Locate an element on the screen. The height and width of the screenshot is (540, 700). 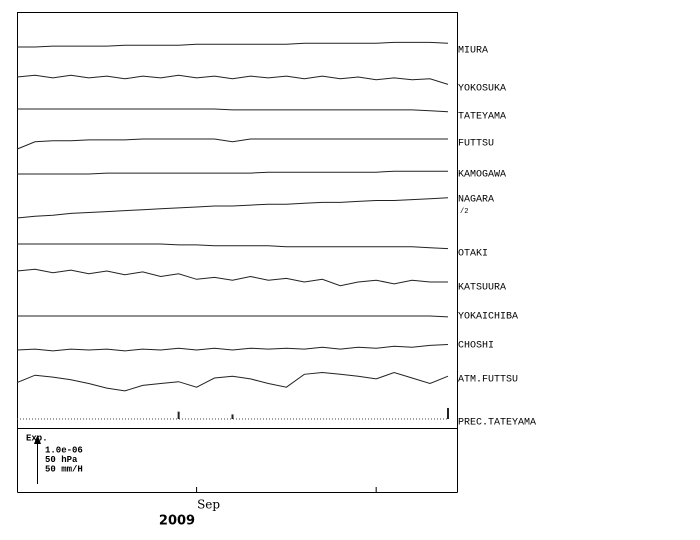
scale-label: 50 hPa is located at coordinates (61, 460).